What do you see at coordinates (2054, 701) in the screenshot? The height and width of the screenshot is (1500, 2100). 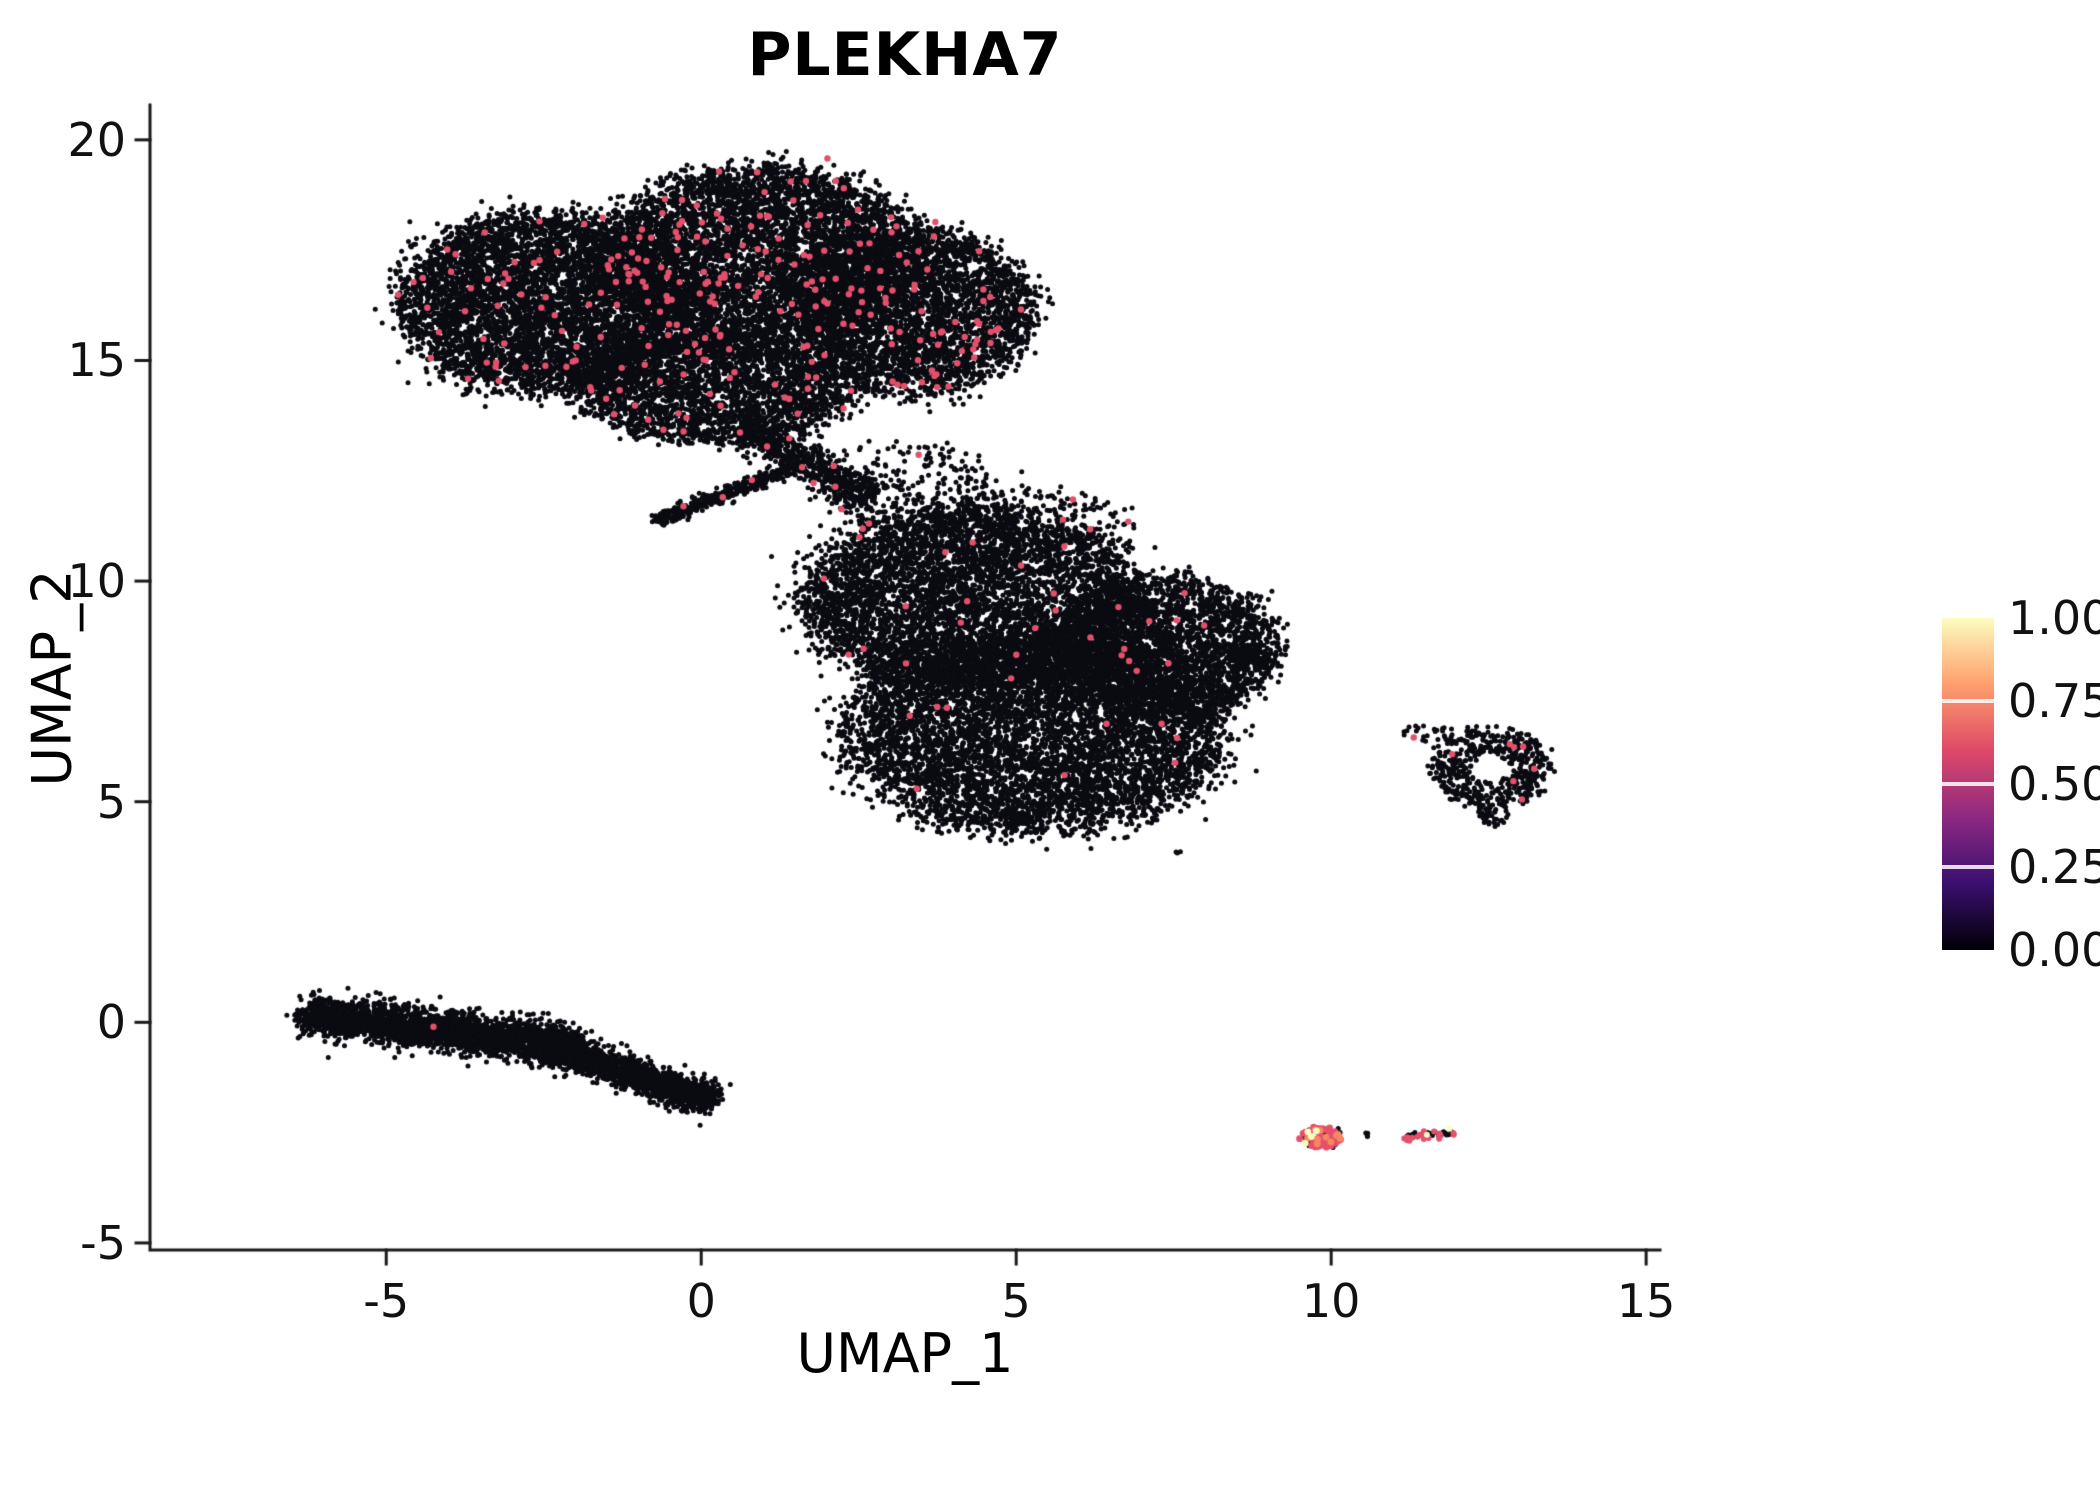 I see `legend-tick-label: 0.75` at bounding box center [2054, 701].